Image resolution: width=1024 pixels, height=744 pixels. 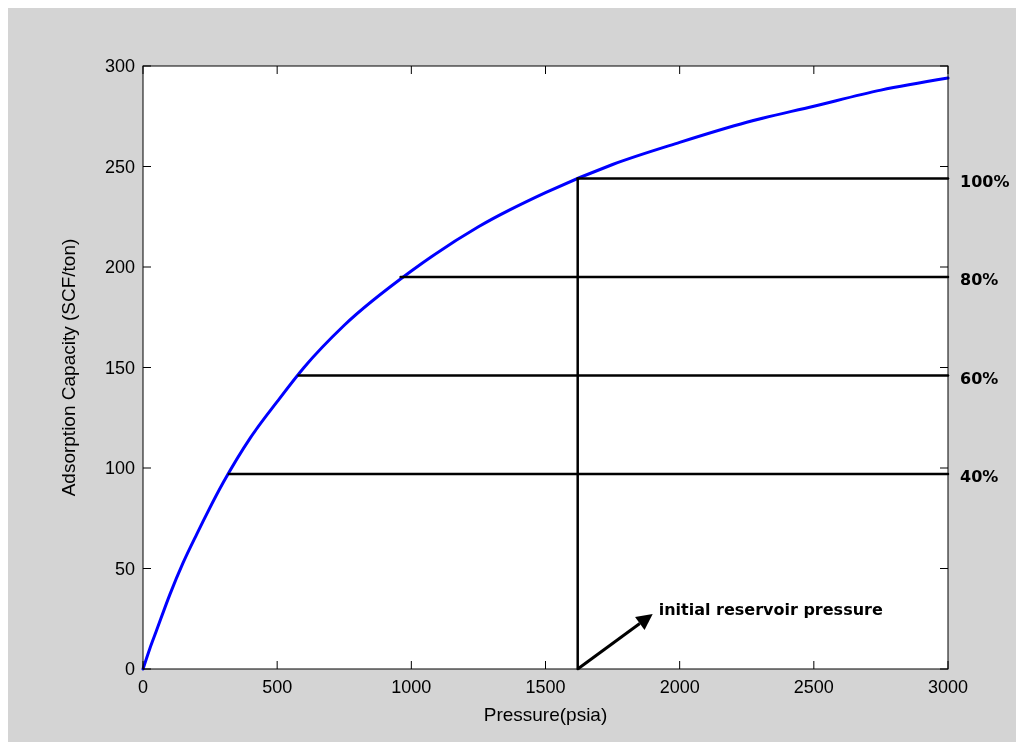 What do you see at coordinates (545, 714) in the screenshot?
I see `x-axis-title: Pressure(psia)` at bounding box center [545, 714].